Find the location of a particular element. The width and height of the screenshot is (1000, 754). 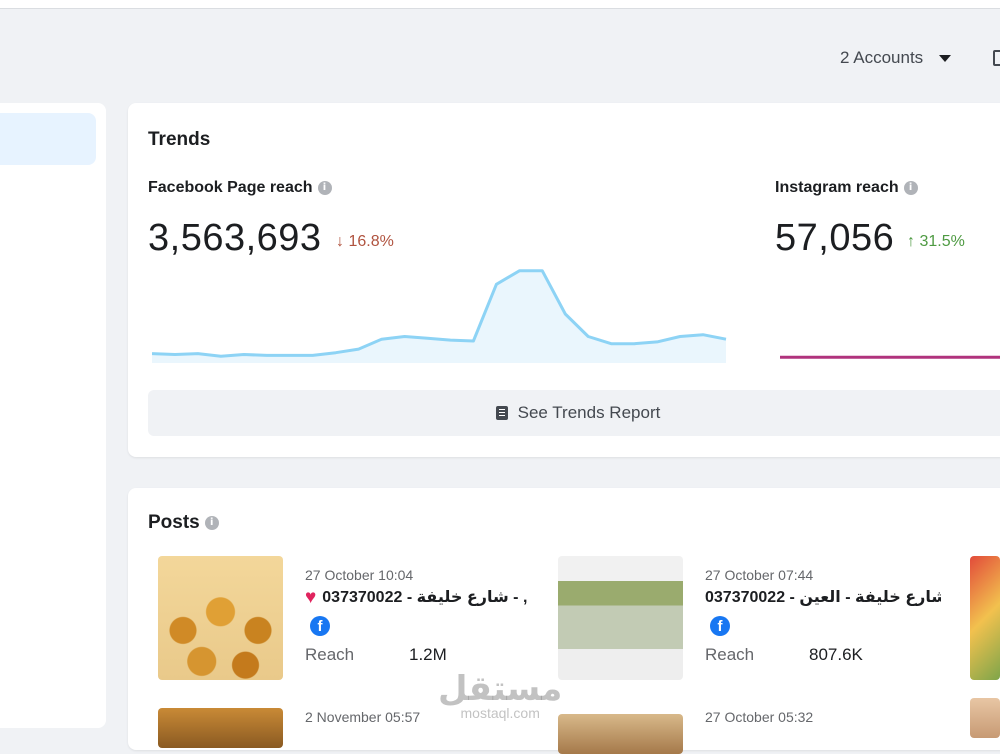

watermark-arabic: مستقل is located at coordinates (500, 689).